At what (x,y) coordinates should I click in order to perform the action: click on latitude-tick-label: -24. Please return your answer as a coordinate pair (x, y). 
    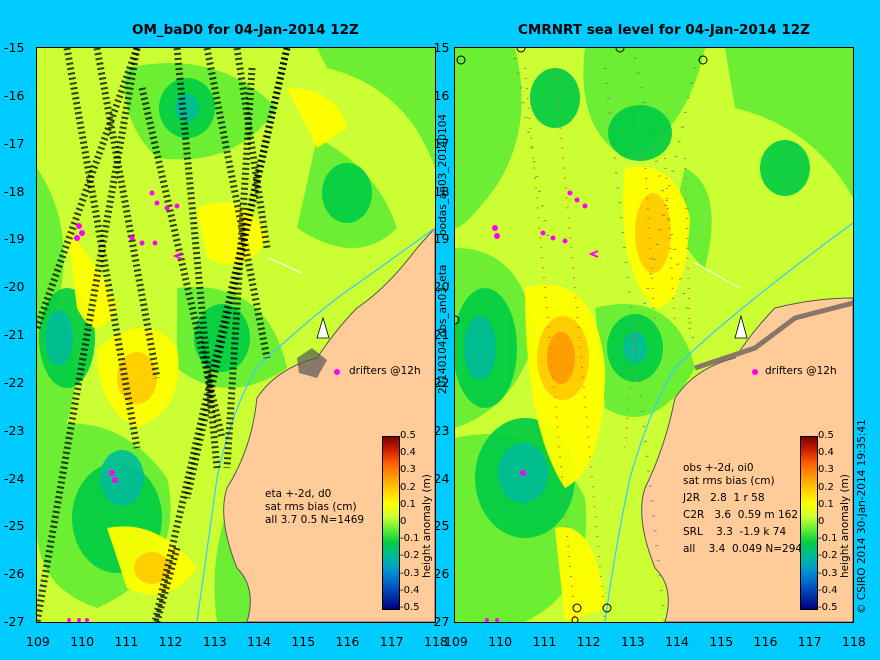
    Looking at the image, I should click on (14, 478).